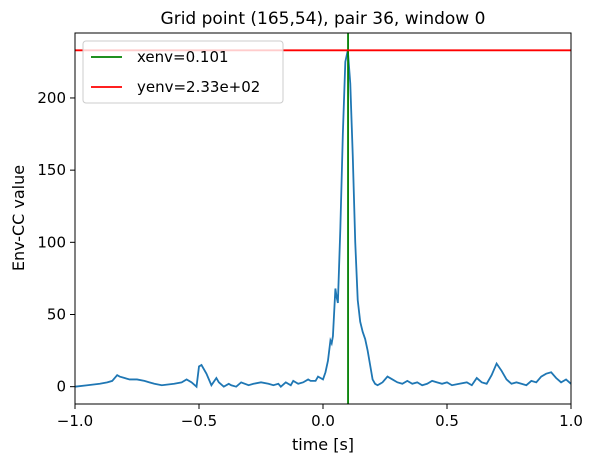 The width and height of the screenshot is (594, 464). I want to click on chart-title: Grid point (165,54), pair 36, window 0, so click(323, 19).